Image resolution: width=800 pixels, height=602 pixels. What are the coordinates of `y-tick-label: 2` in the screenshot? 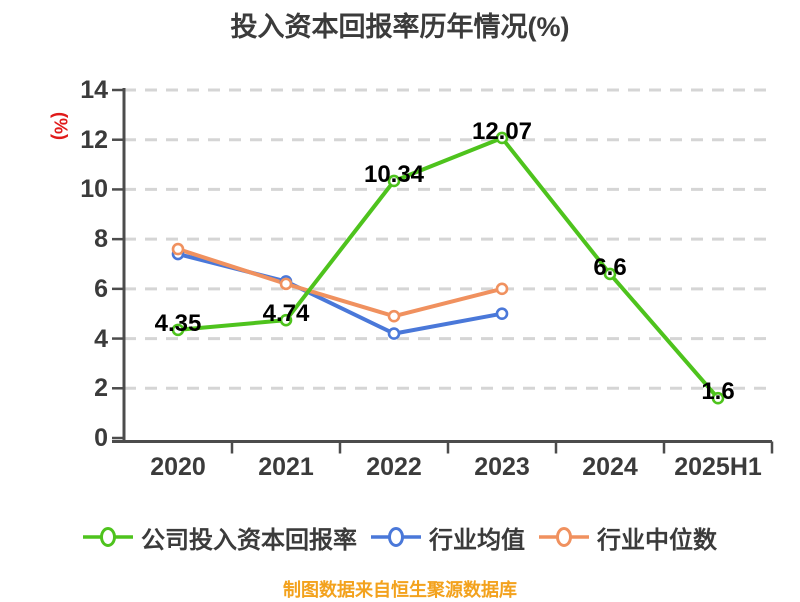 It's located at (101, 388).